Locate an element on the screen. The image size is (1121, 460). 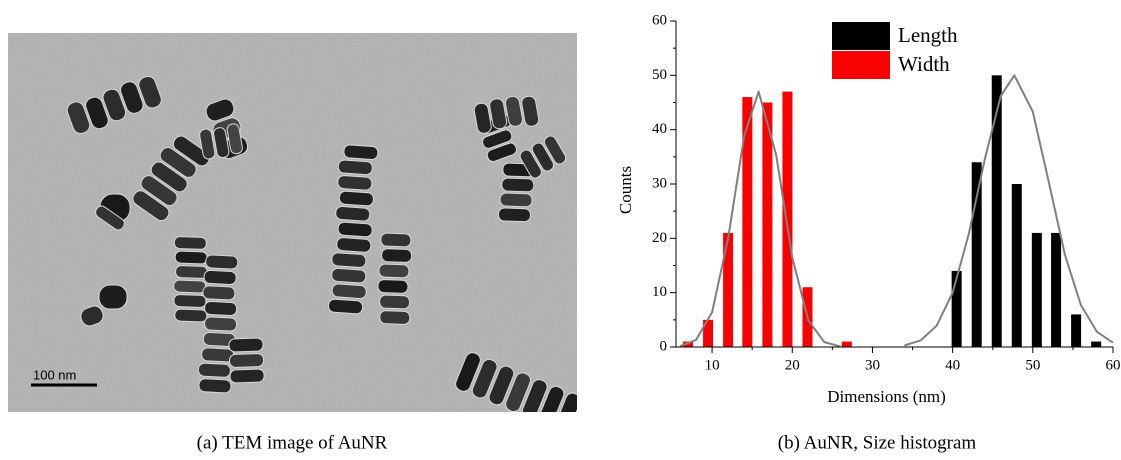
y-tick-label: 50 is located at coordinates (659, 75).